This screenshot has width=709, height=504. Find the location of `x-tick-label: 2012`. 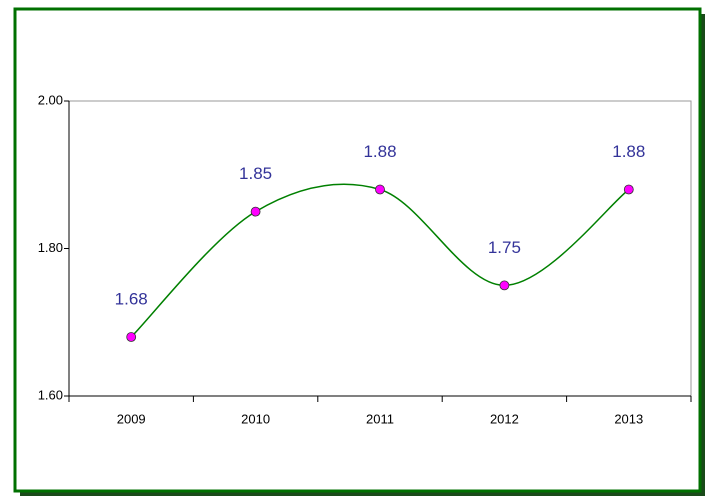

x-tick-label: 2012 is located at coordinates (504, 418).